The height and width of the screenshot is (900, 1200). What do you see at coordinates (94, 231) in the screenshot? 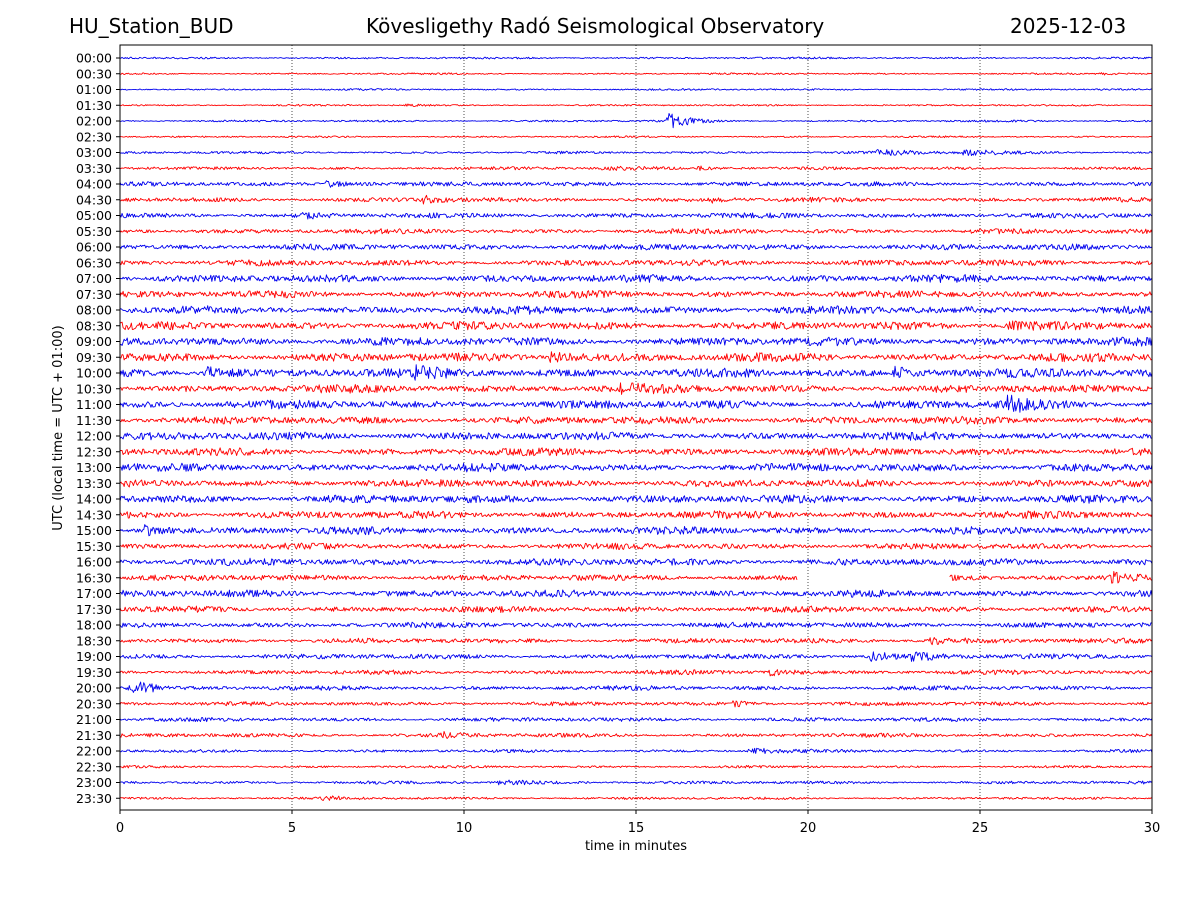
I see `y-tick-label: 05:30` at bounding box center [94, 231].